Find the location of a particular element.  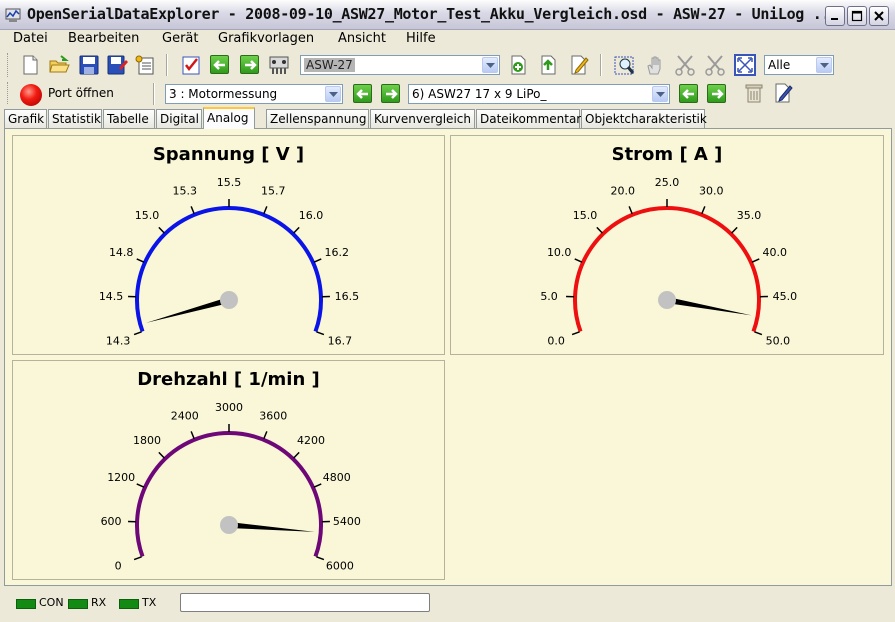

filter-combo-value: Alle is located at coordinates (779, 65).